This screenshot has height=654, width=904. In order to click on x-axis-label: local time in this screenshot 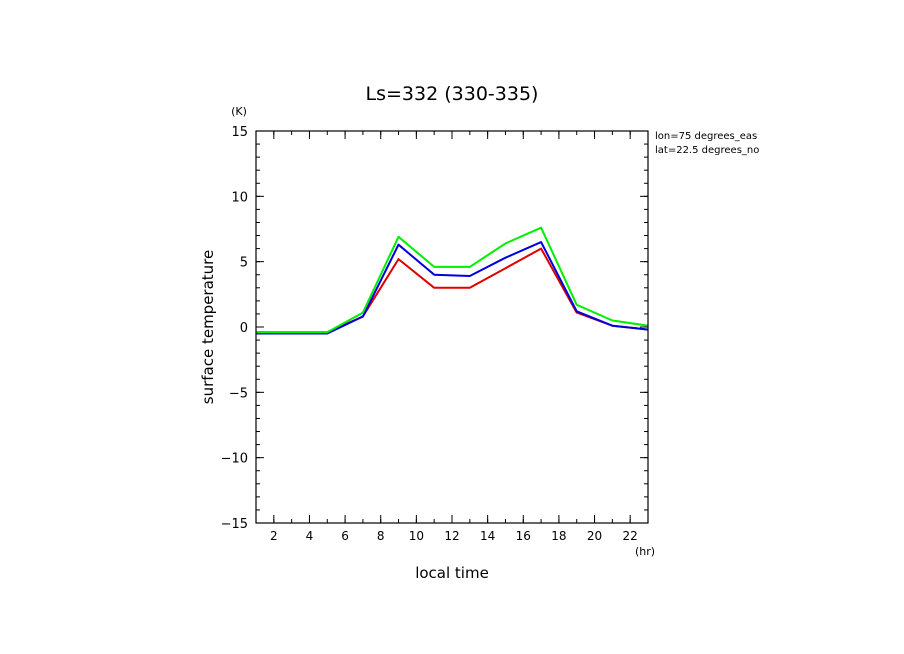, I will do `click(452, 573)`.